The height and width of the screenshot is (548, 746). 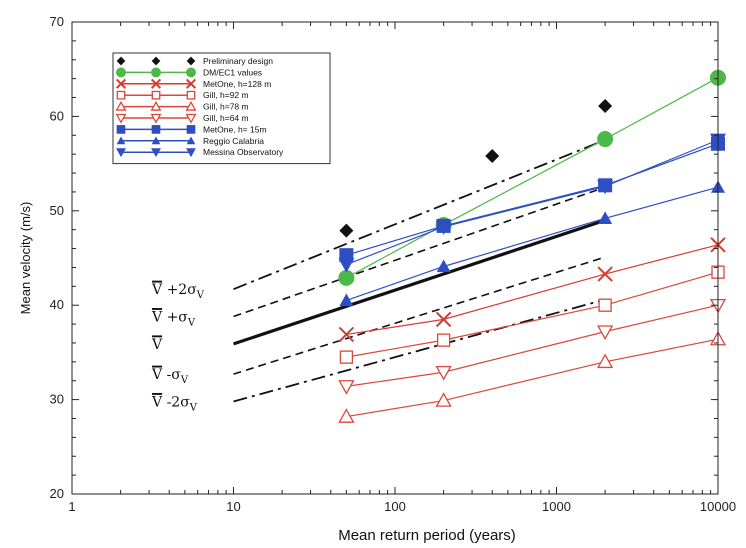 What do you see at coordinates (182, 118) in the screenshot?
I see `legend-entry: Gill, h=64 m` at bounding box center [182, 118].